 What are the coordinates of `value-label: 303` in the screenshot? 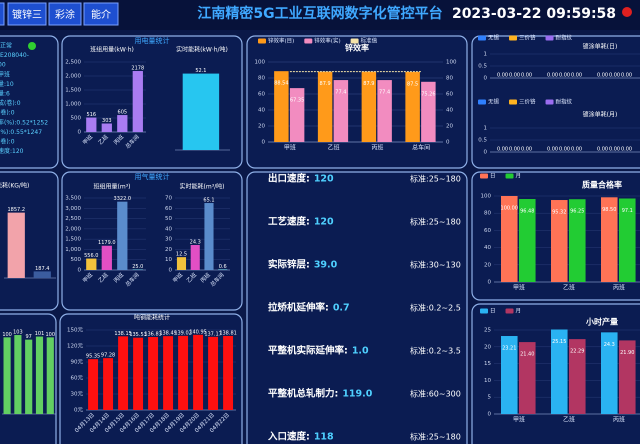 It's located at (107, 121).